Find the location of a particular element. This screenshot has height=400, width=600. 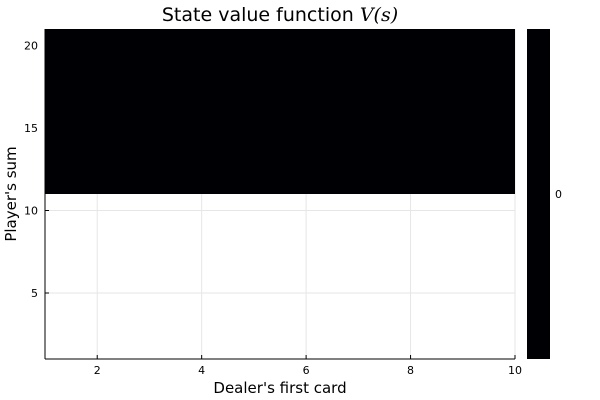

chart-title: State value function V(s) is located at coordinates (280, 15).